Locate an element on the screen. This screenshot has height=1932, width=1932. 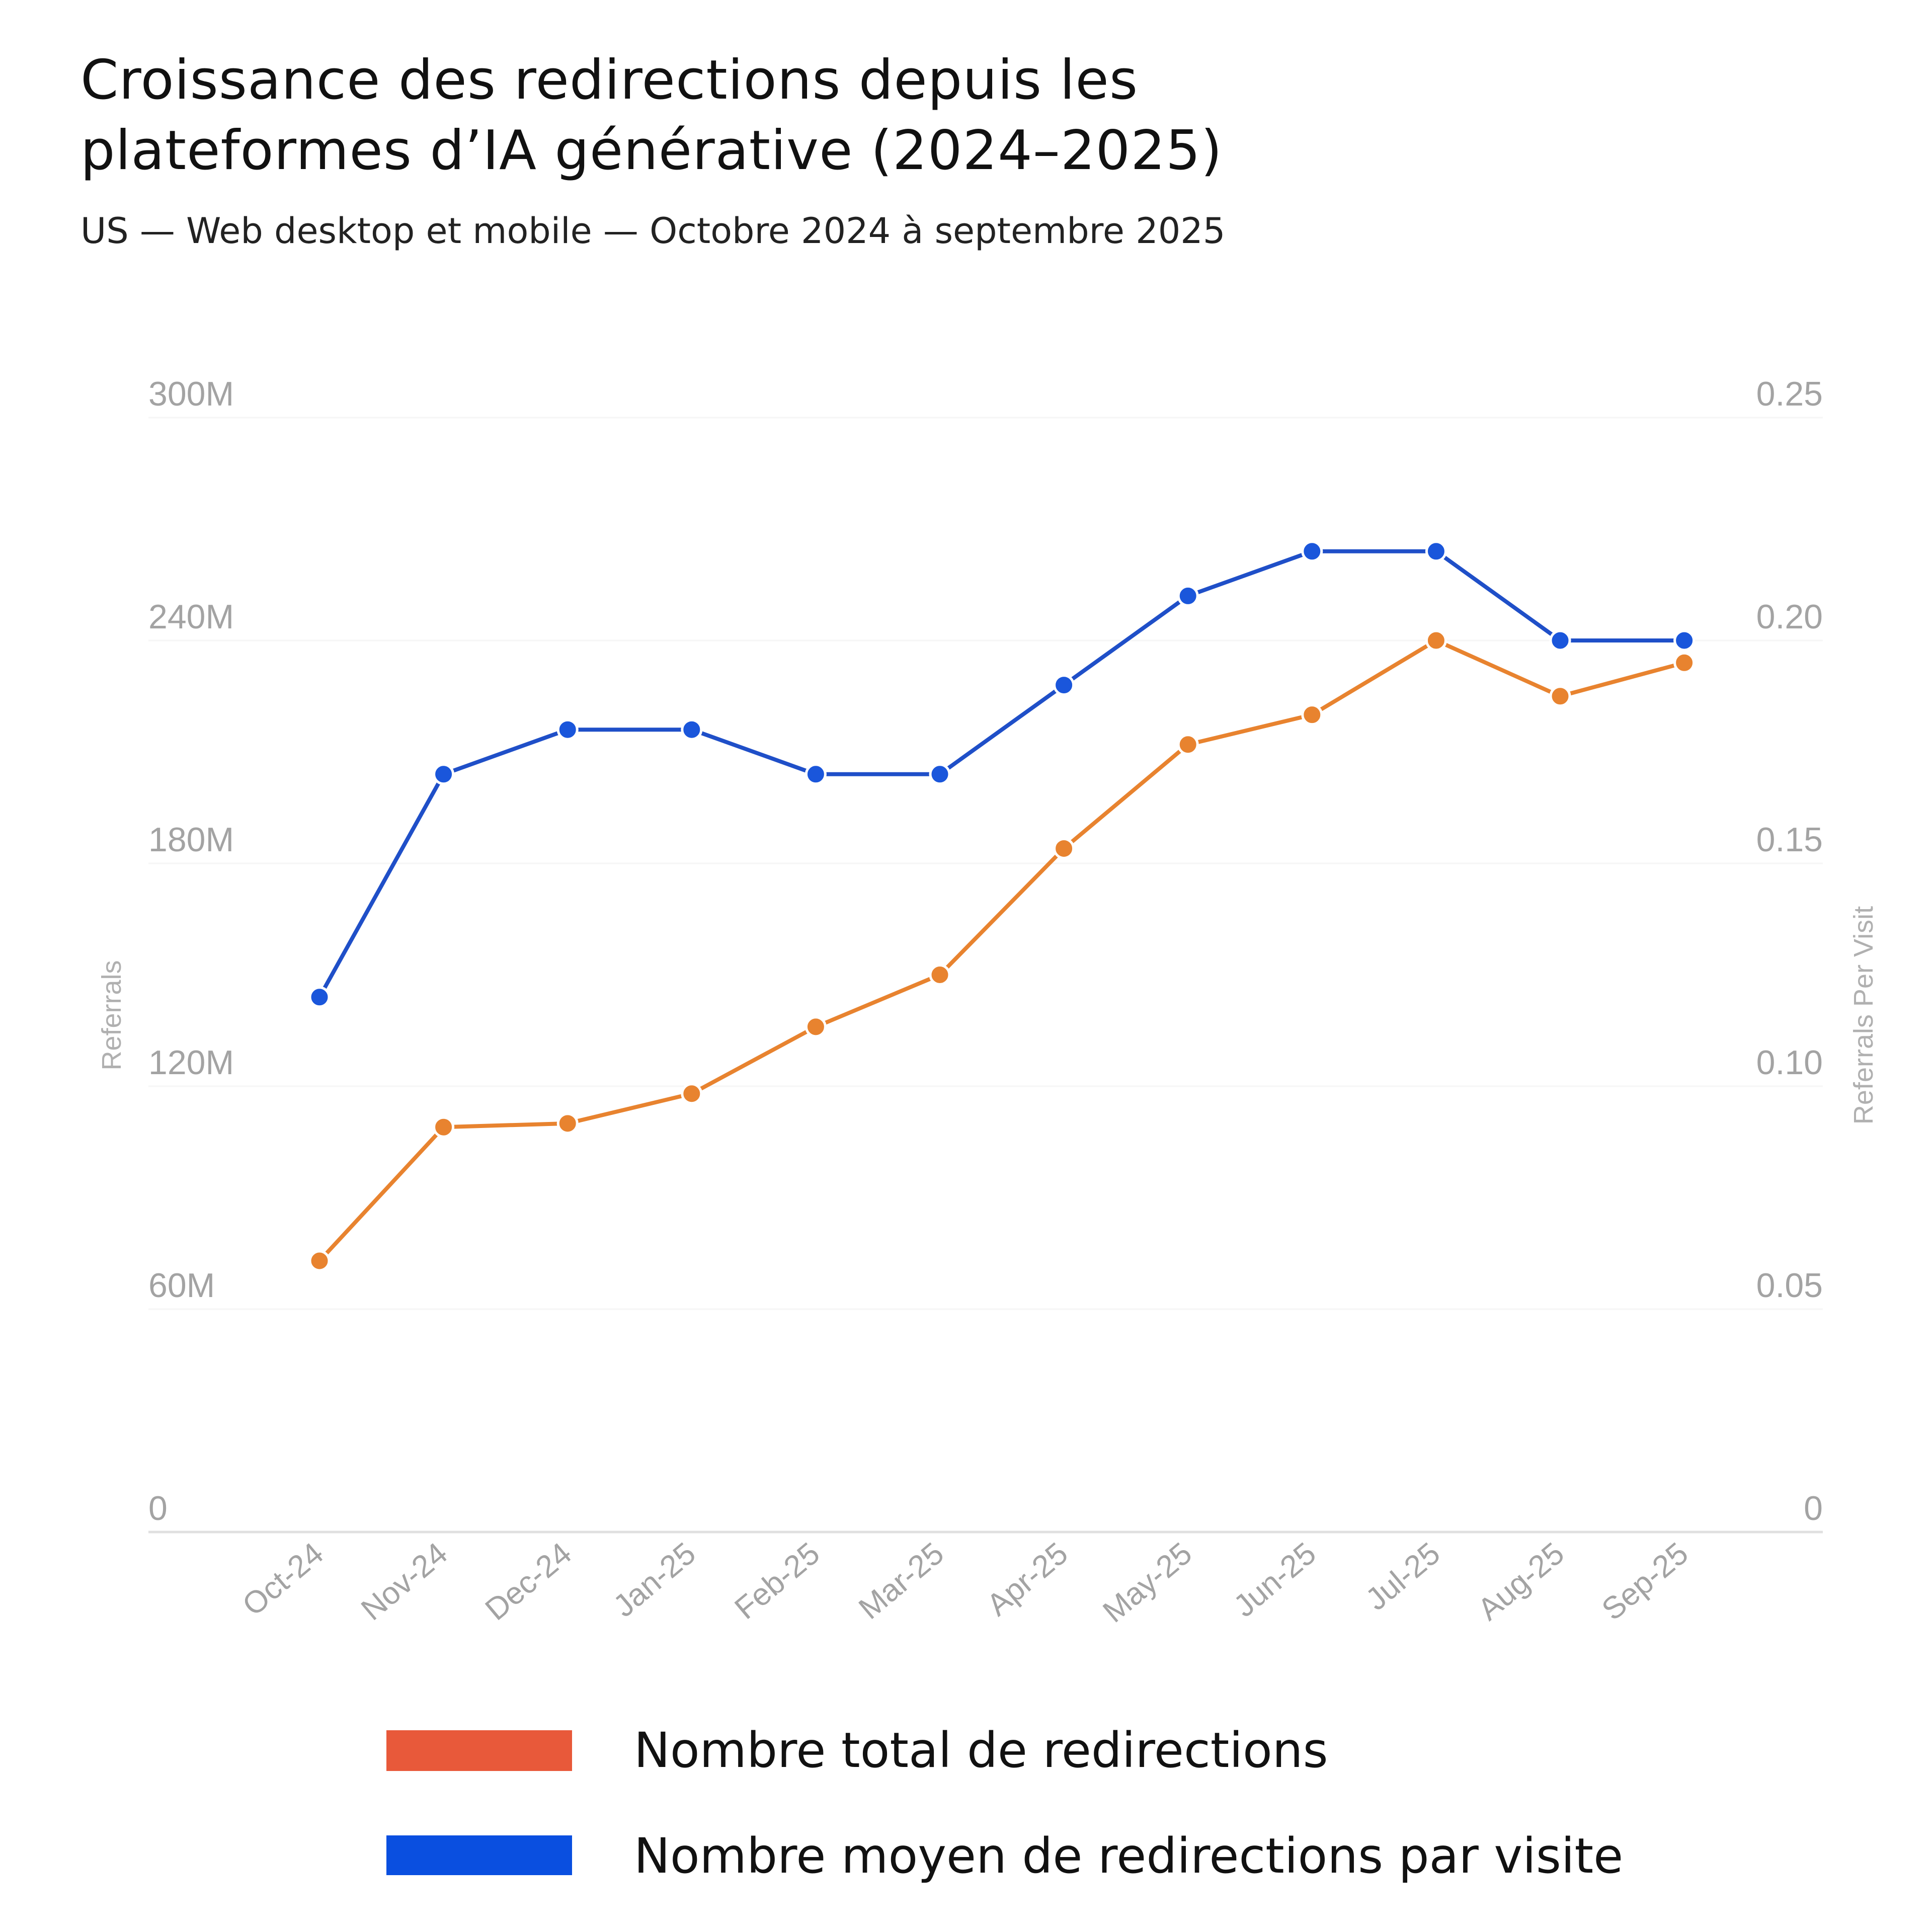
x-tick-label: Sep-25 is located at coordinates (1645, 1582).